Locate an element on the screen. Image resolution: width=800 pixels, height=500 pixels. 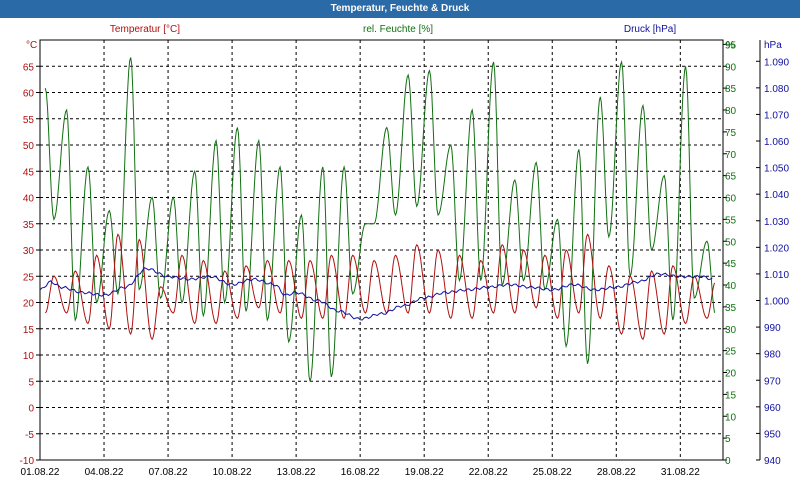
humidity-tick-label: 5 is located at coordinates (728, 439).